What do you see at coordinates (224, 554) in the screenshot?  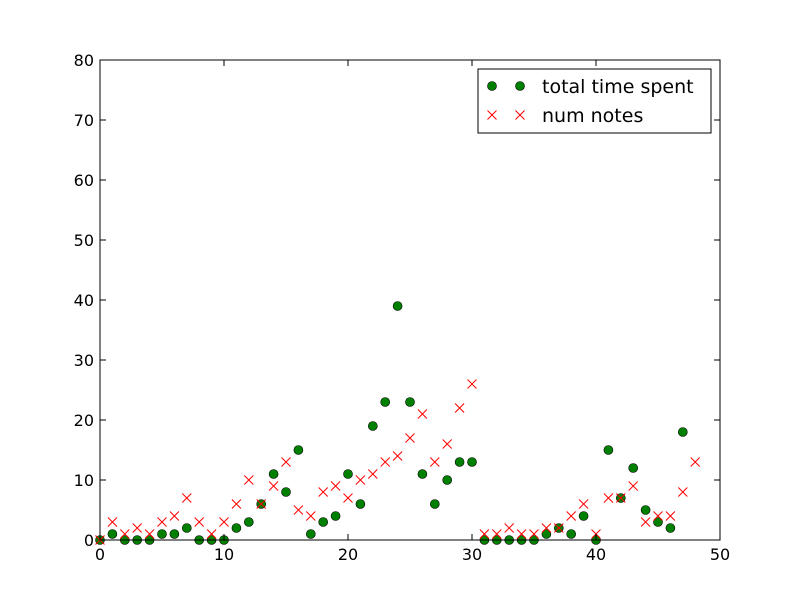 I see `x-tick-label: 10` at bounding box center [224, 554].